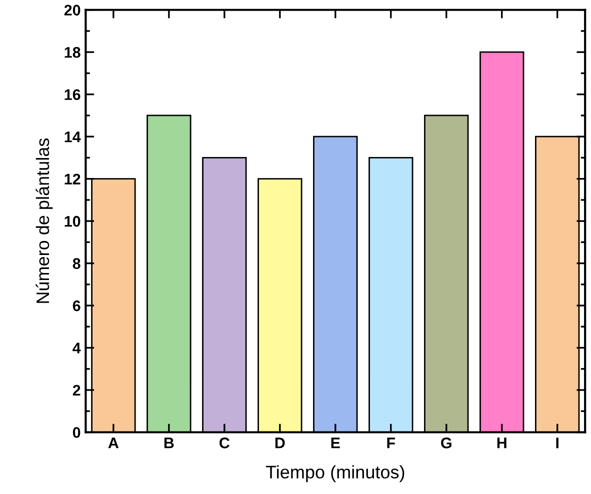 This screenshot has height=494, width=591. I want to click on x-tick-label: H, so click(501, 443).